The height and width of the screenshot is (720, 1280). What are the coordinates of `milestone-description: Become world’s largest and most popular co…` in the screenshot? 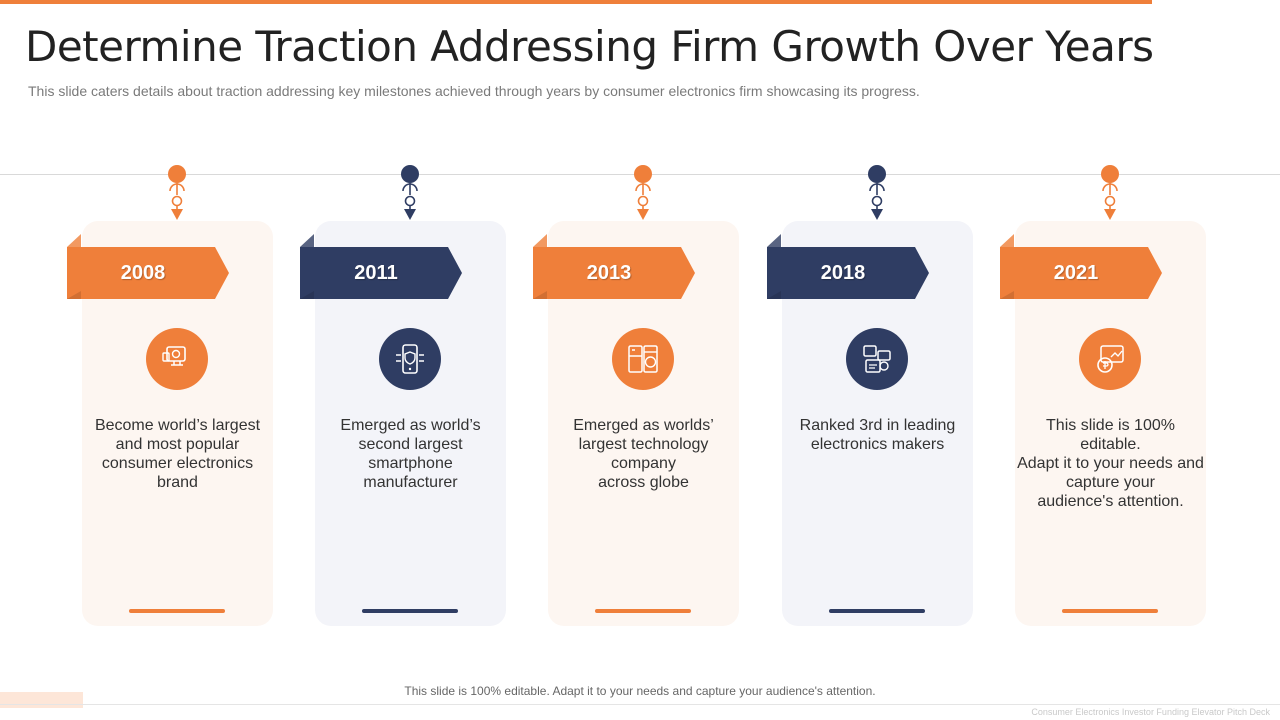 It's located at (177, 454).